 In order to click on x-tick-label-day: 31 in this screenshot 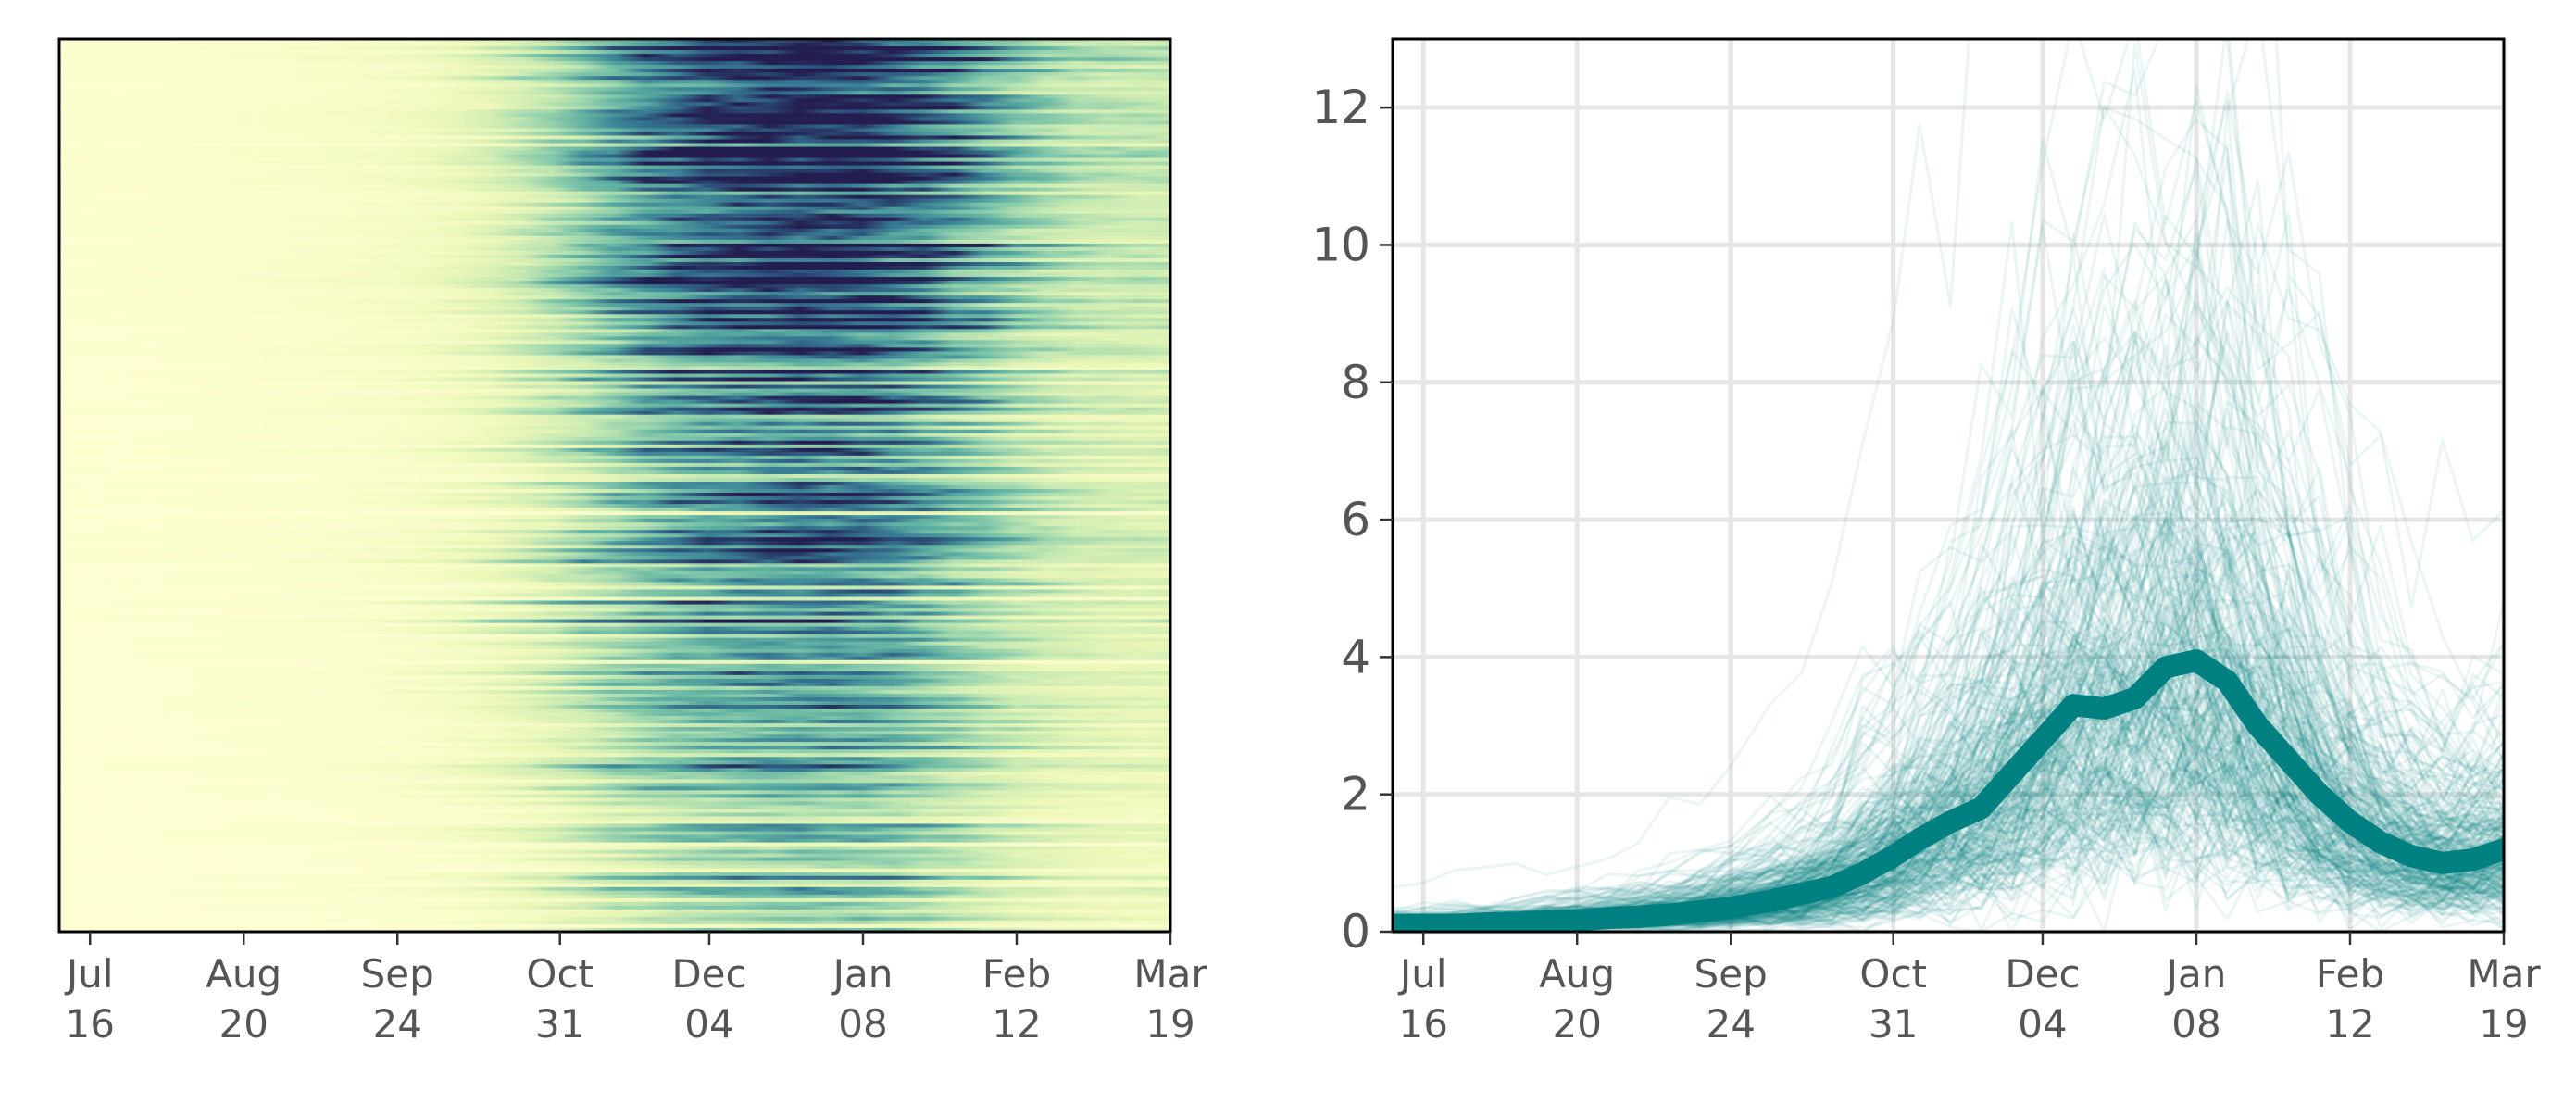, I will do `click(560, 1024)`.